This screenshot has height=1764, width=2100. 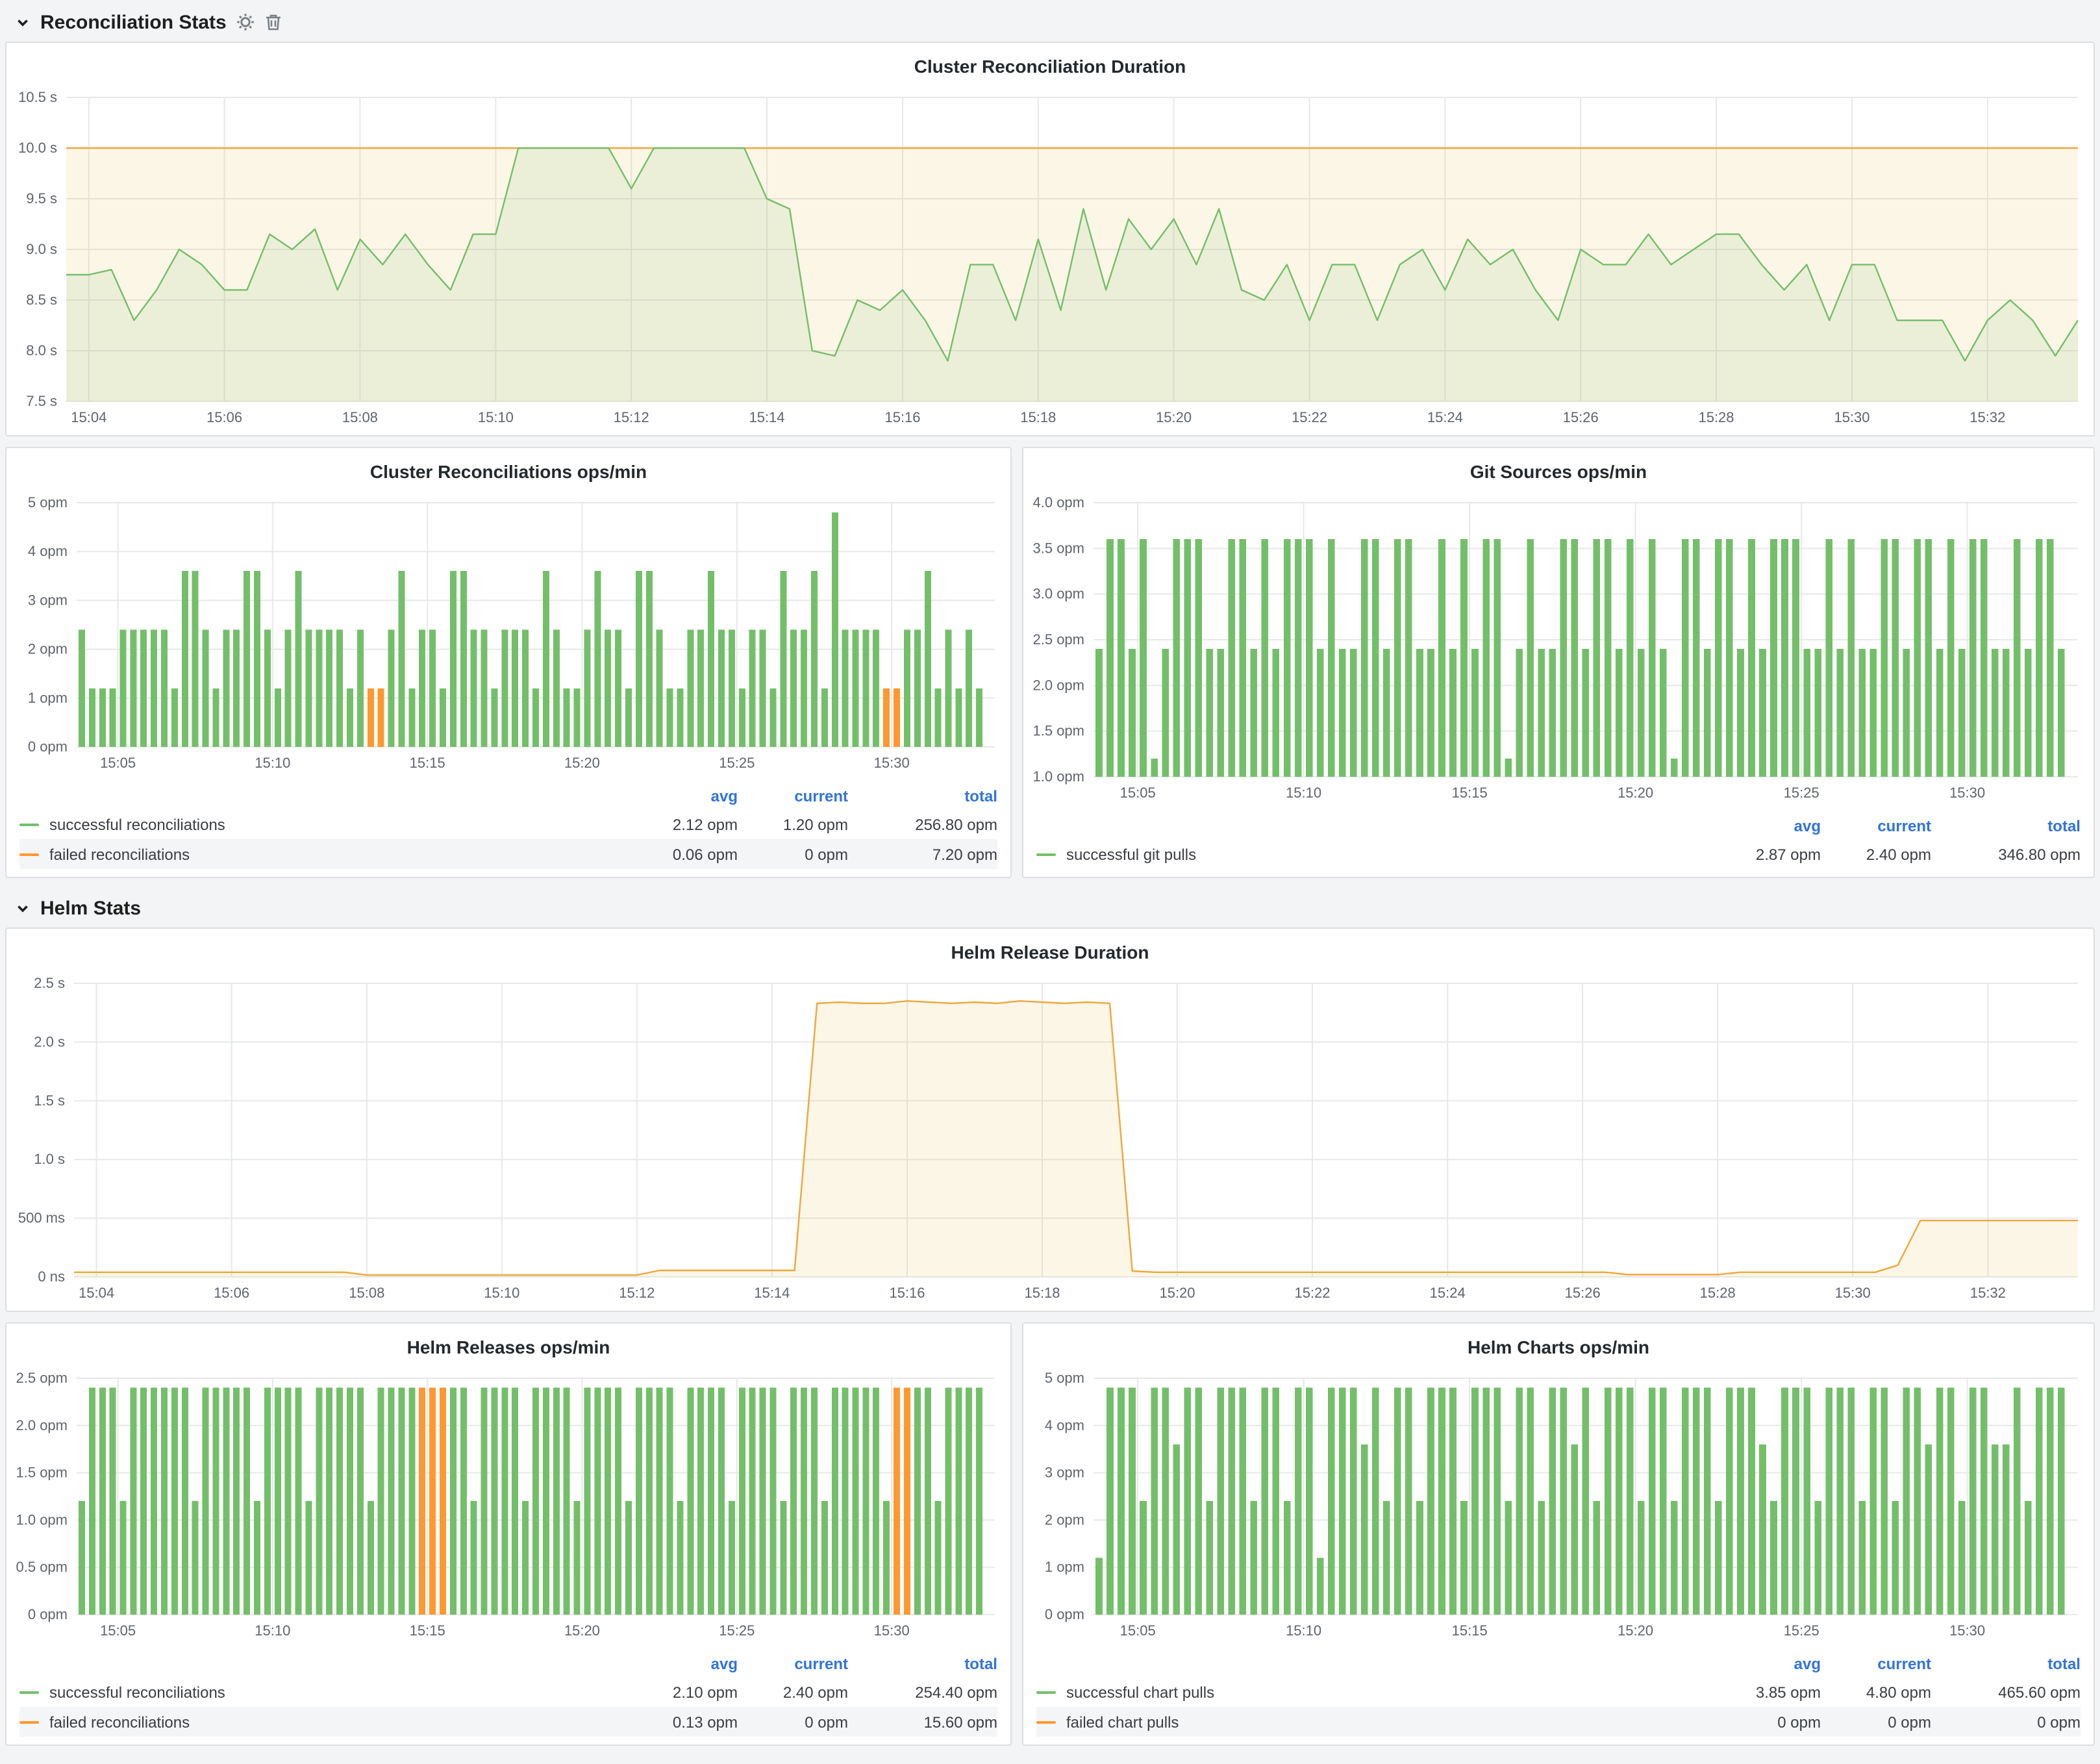 What do you see at coordinates (705, 1722) in the screenshot?
I see `series-avg: 0.13 opm` at bounding box center [705, 1722].